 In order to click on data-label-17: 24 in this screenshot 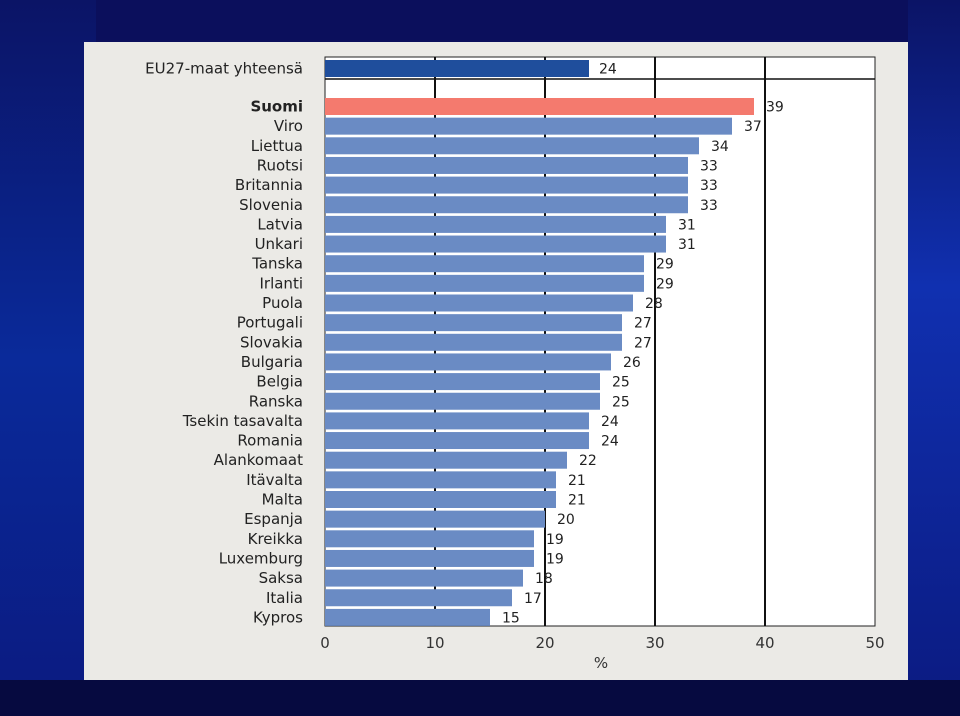, I will do `click(610, 442)`.